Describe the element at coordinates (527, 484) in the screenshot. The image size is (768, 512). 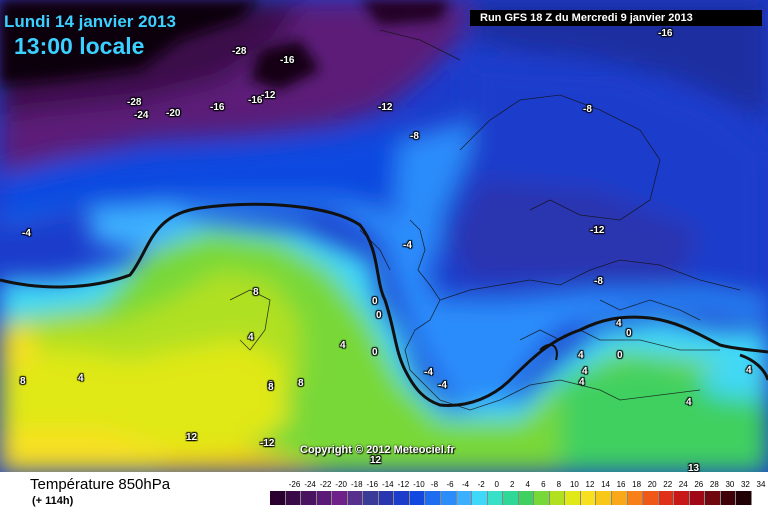
I see `legend-tick: 4` at that location.